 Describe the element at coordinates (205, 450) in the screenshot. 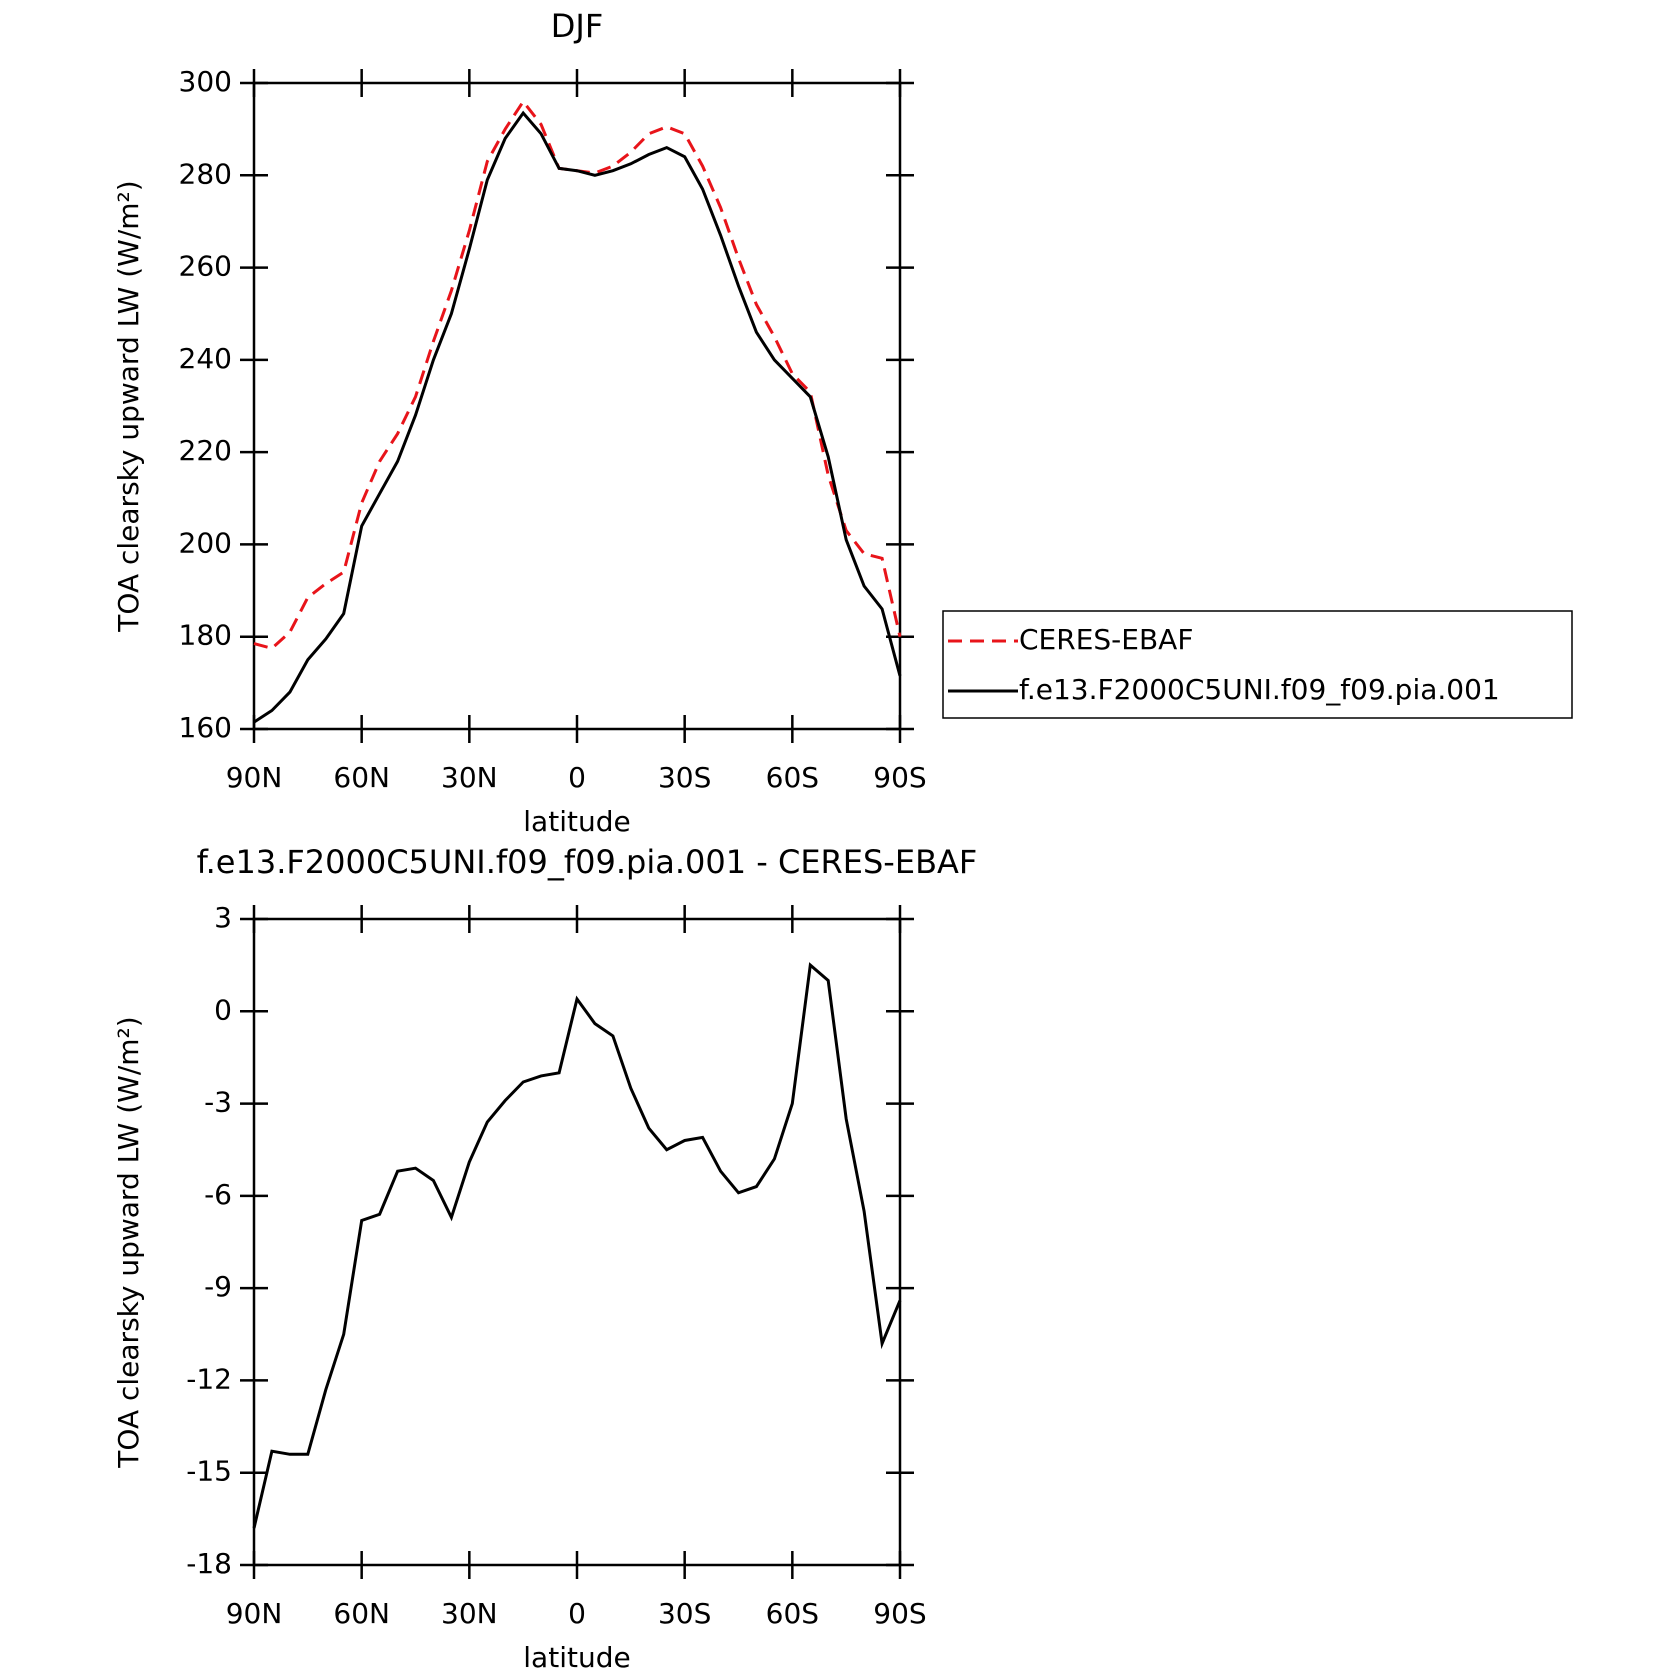

I see `y-tick-label: 220` at that location.